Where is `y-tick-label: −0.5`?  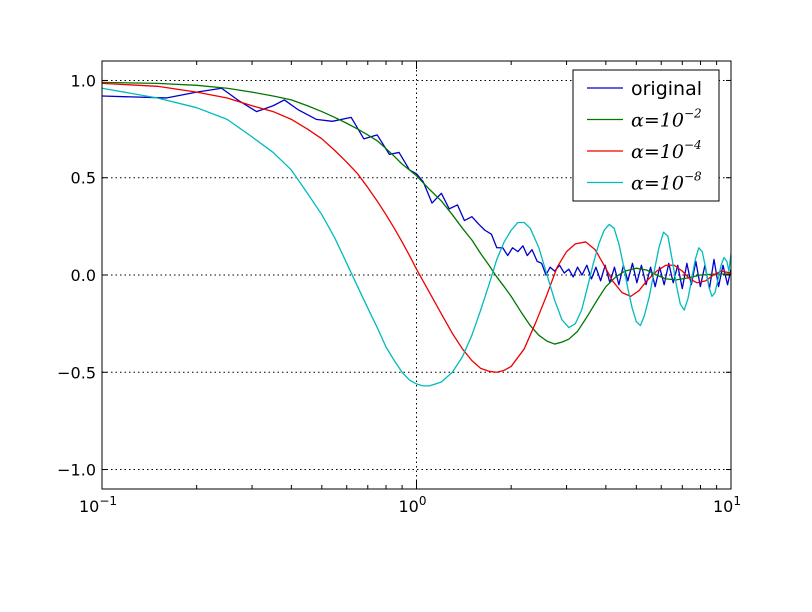
y-tick-label: −0.5 is located at coordinates (76, 372).